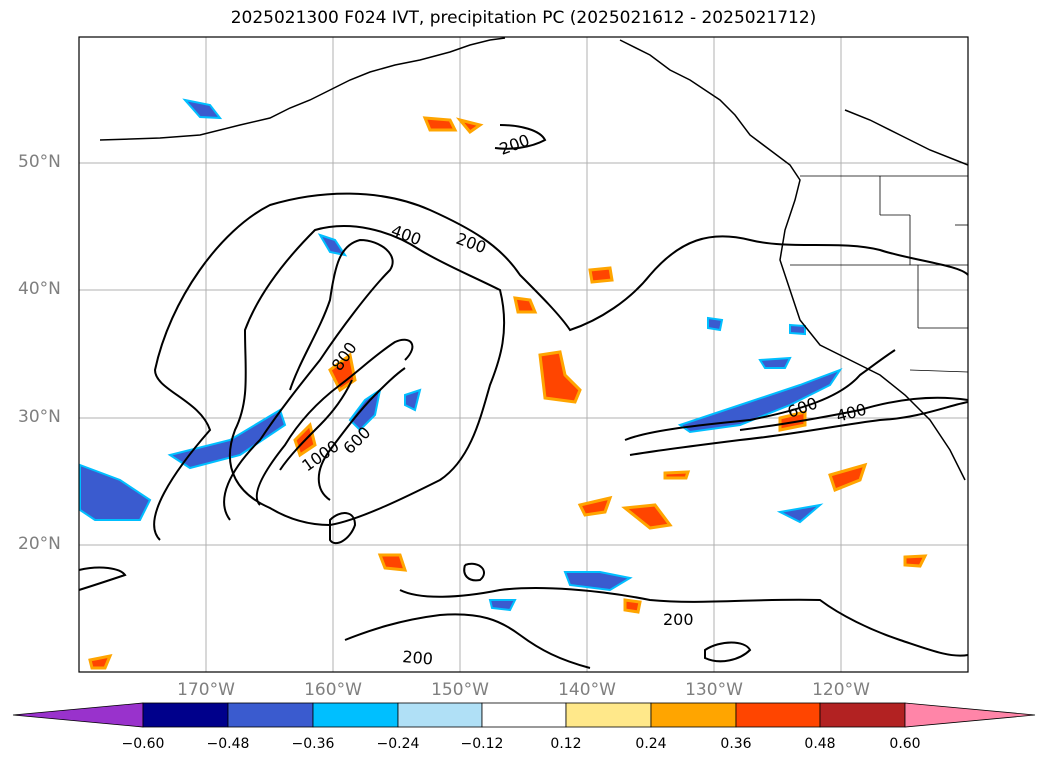  I want to click on lon-label: 140°W, so click(587, 690).